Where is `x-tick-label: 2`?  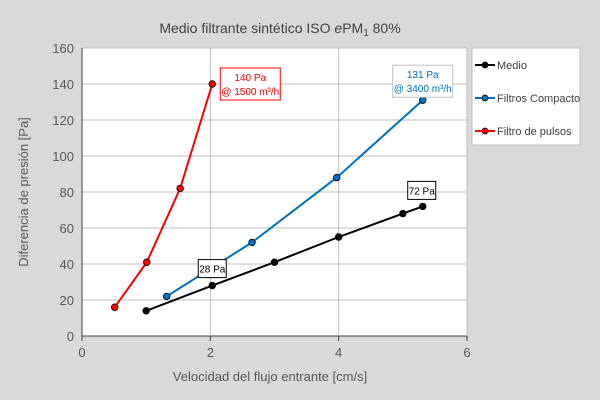
x-tick-label: 2 is located at coordinates (210, 352).